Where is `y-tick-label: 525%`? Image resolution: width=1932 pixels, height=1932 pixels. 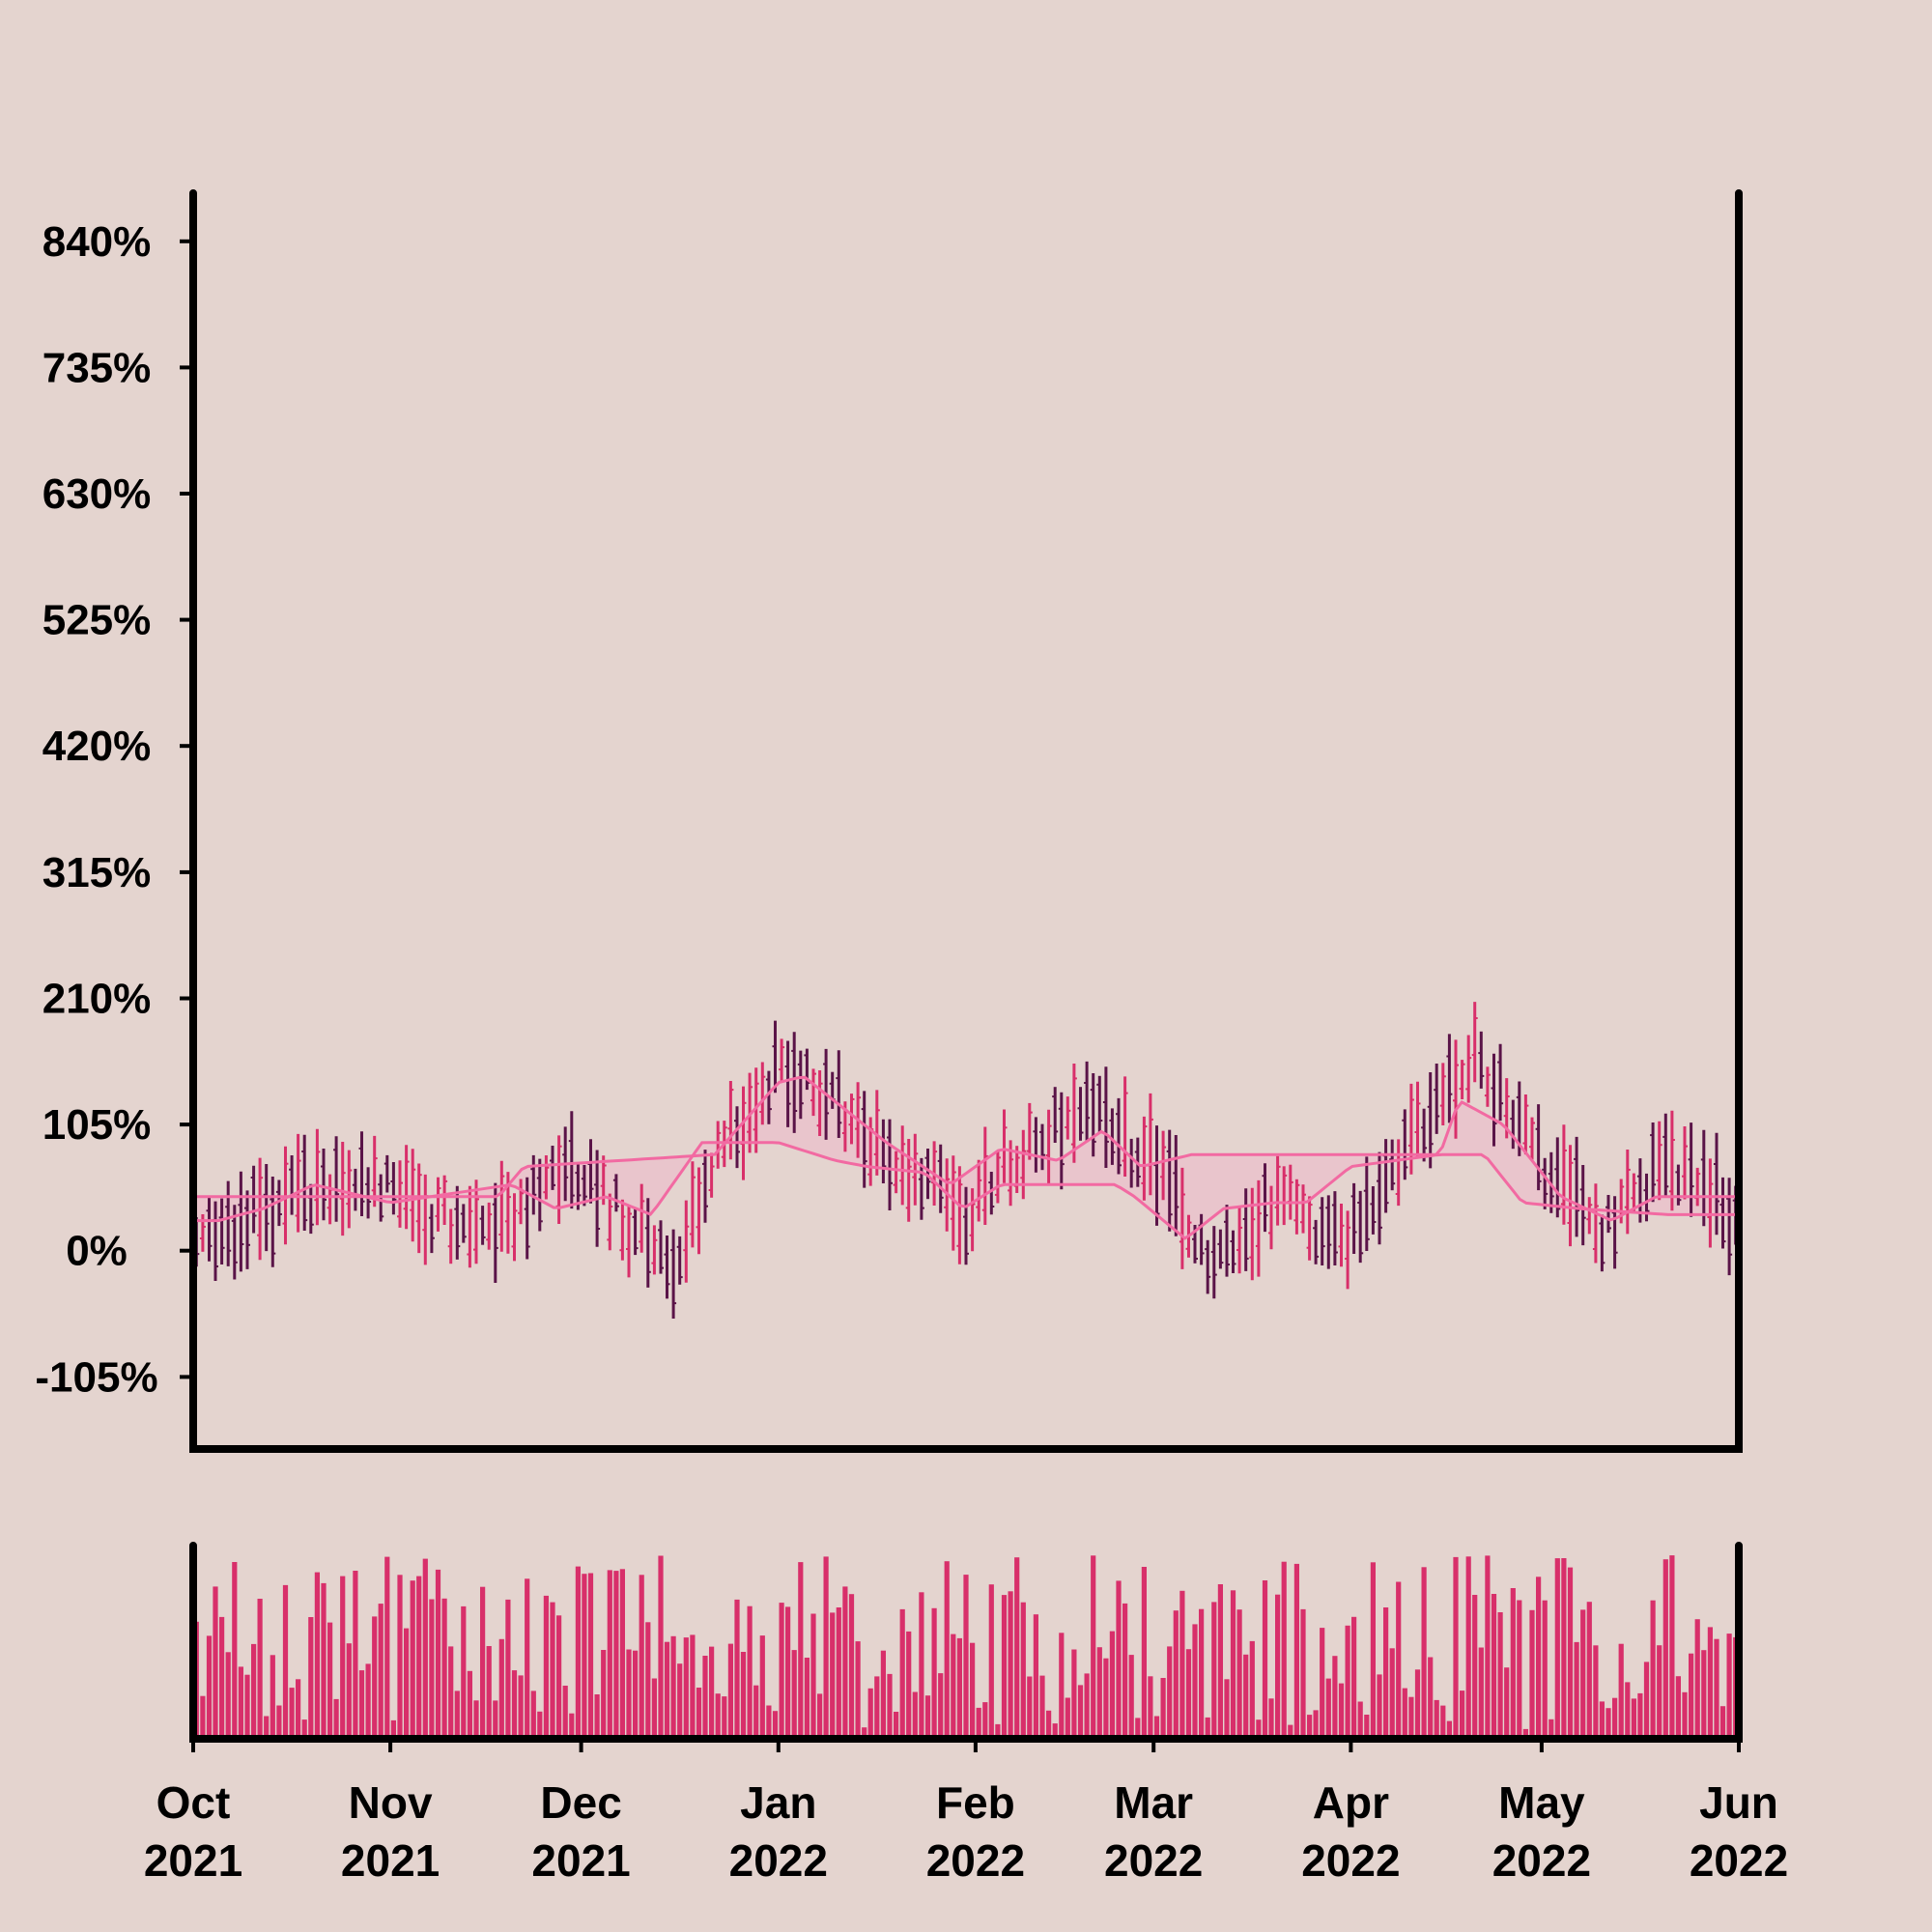 y-tick-label: 525% is located at coordinates (97, 620).